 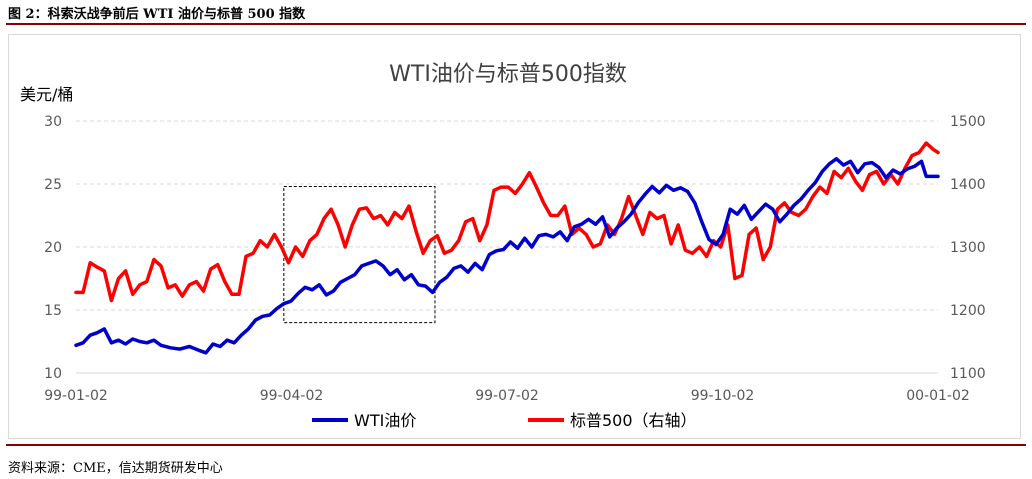 I want to click on top-rule, so click(x=516, y=24).